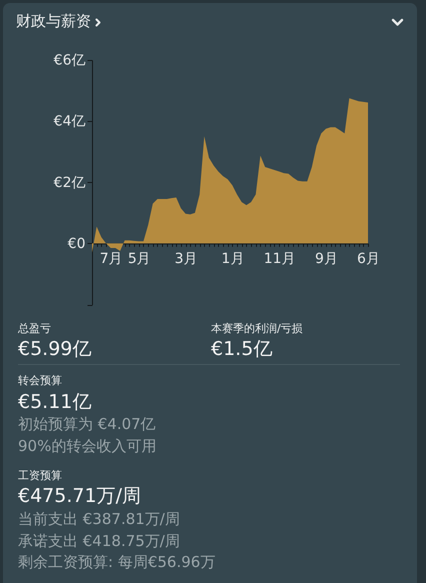 Image resolution: width=426 pixels, height=583 pixels. Describe the element at coordinates (70, 60) in the screenshot. I see `y-tick-label: €6亿` at that location.